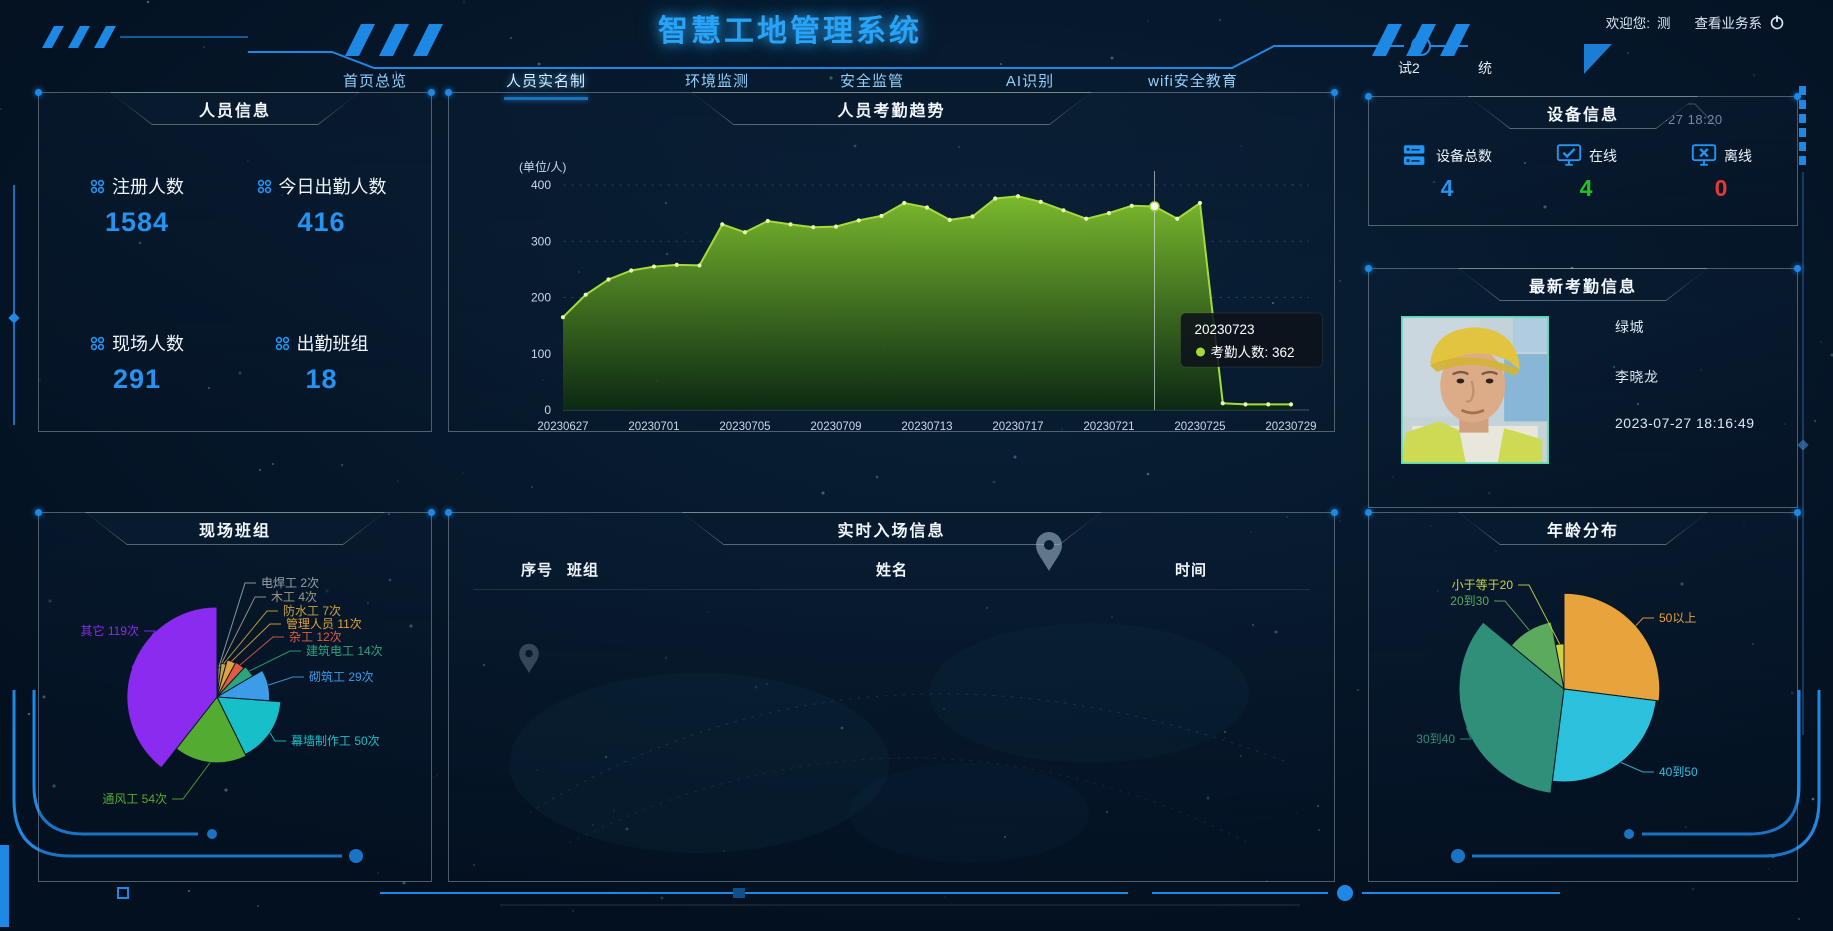  Describe the element at coordinates (1469, 601) in the screenshot. I see `svg-text: 20到30` at that location.